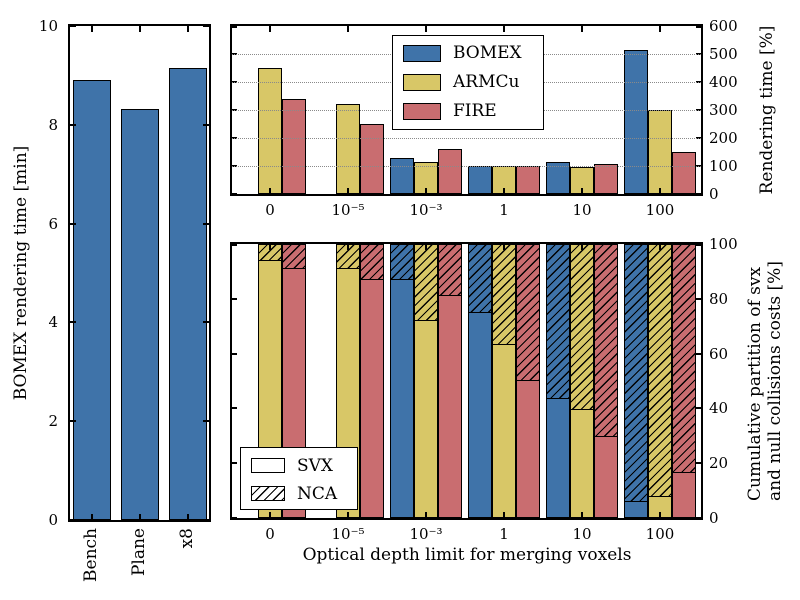 This screenshot has height=600, width=800. I want to click on fire-stacked-bar-10⁻³, so click(450, 381).